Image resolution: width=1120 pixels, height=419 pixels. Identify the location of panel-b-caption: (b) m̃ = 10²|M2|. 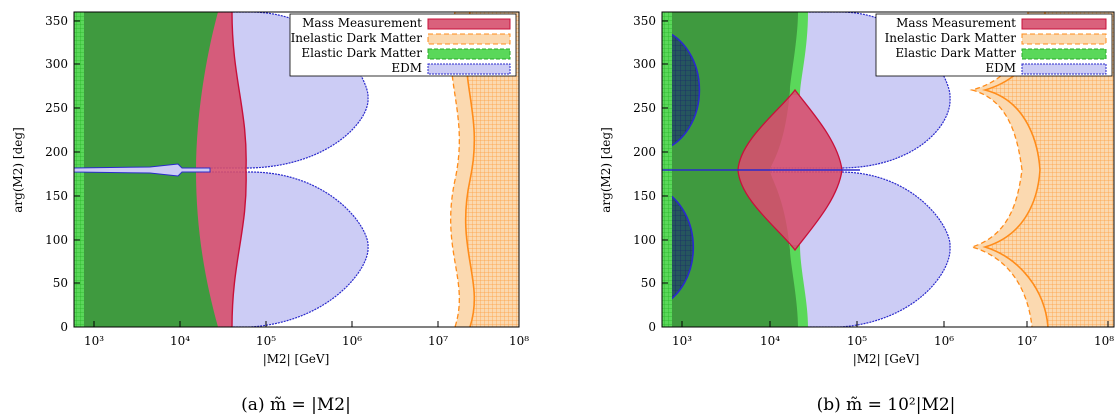
(886, 405).